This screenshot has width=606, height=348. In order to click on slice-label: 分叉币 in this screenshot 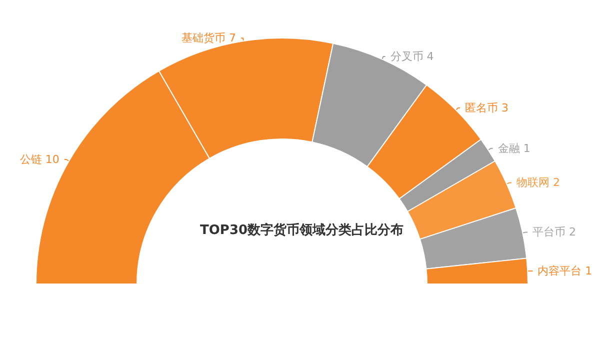, I will do `click(407, 57)`.